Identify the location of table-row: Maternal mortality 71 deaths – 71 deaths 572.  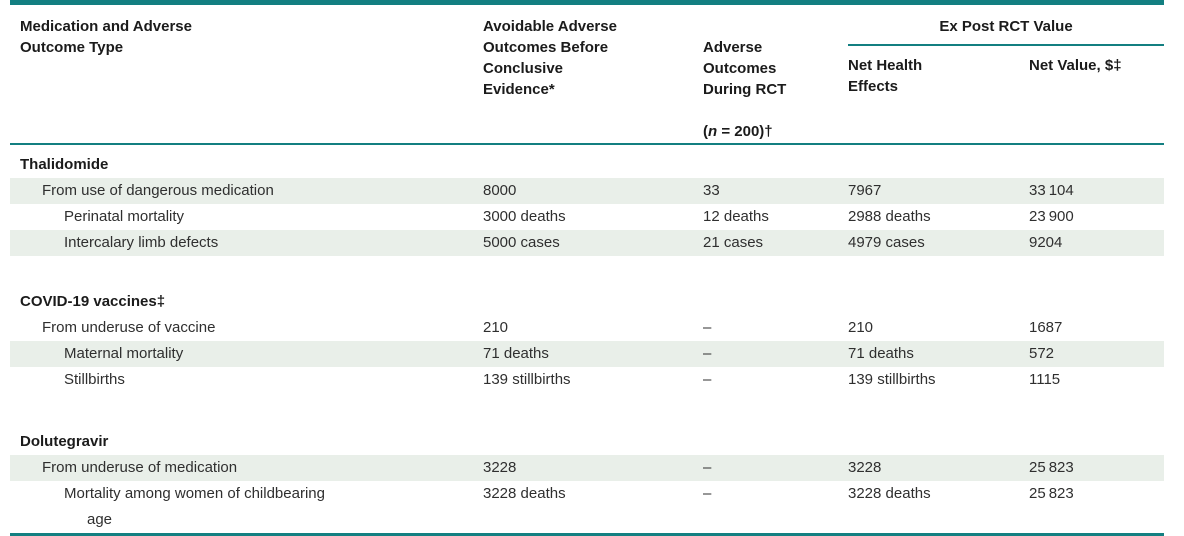
(587, 354).